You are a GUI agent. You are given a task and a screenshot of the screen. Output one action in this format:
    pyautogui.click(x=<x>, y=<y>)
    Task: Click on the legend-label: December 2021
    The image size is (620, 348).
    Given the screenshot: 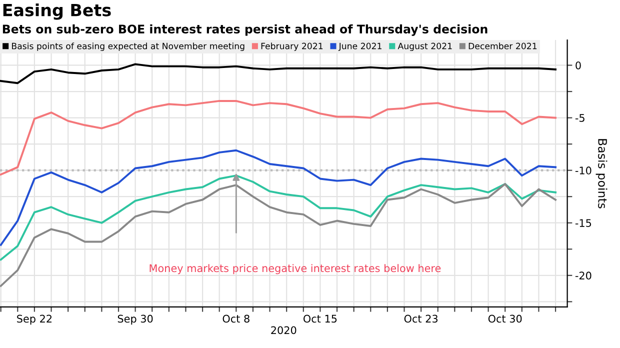 What is the action you would take?
    pyautogui.click(x=502, y=46)
    